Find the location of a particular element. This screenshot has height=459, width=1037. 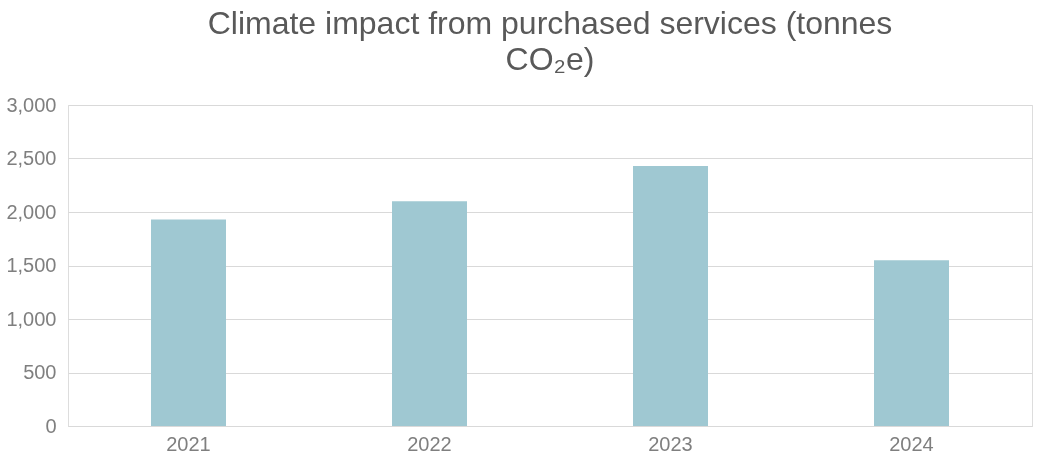

y-tick-label: 2,500 is located at coordinates (31, 158).